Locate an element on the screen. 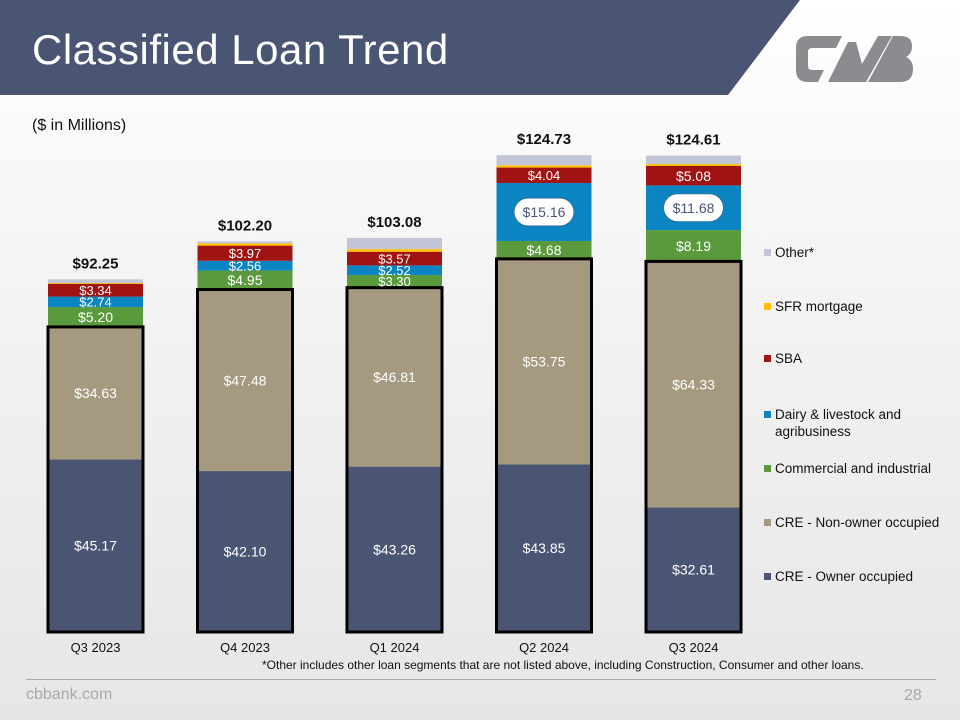 Image resolution: width=960 pixels, height=720 pixels. data-label: $5.08 is located at coordinates (693, 176).